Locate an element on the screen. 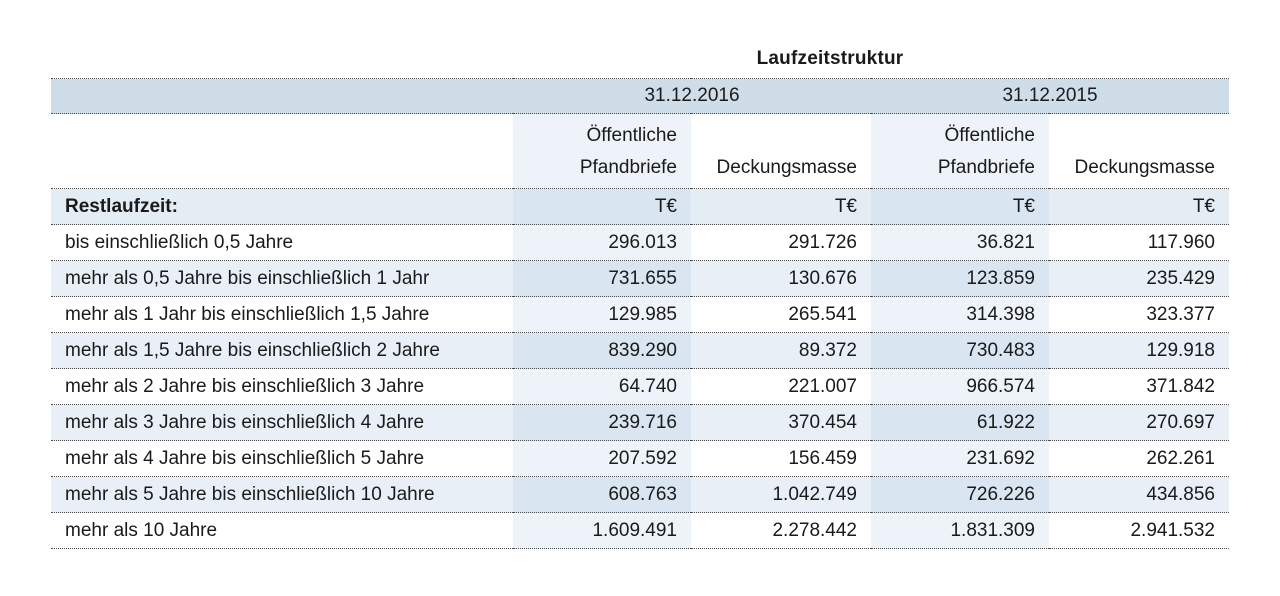 This screenshot has height=596, width=1280. value-cell: 730.483 is located at coordinates (960, 350).